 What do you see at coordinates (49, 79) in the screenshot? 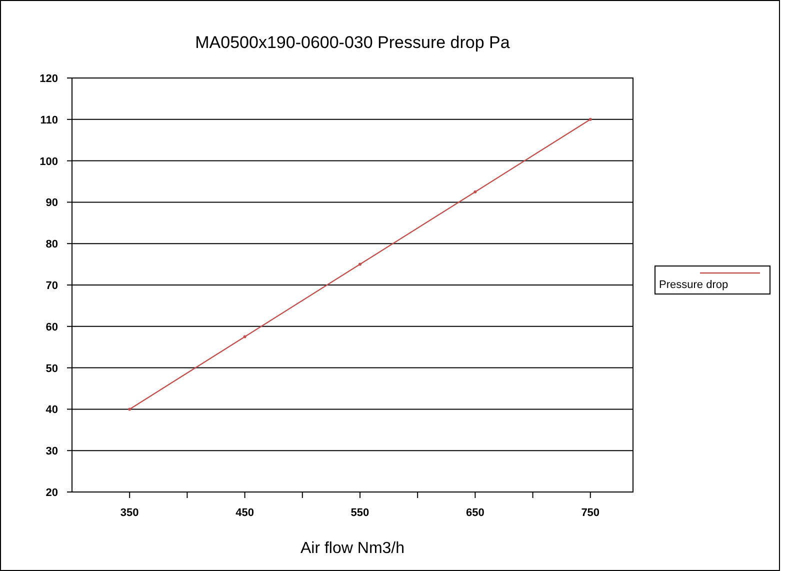
I see `y-tick-label: 120` at bounding box center [49, 79].